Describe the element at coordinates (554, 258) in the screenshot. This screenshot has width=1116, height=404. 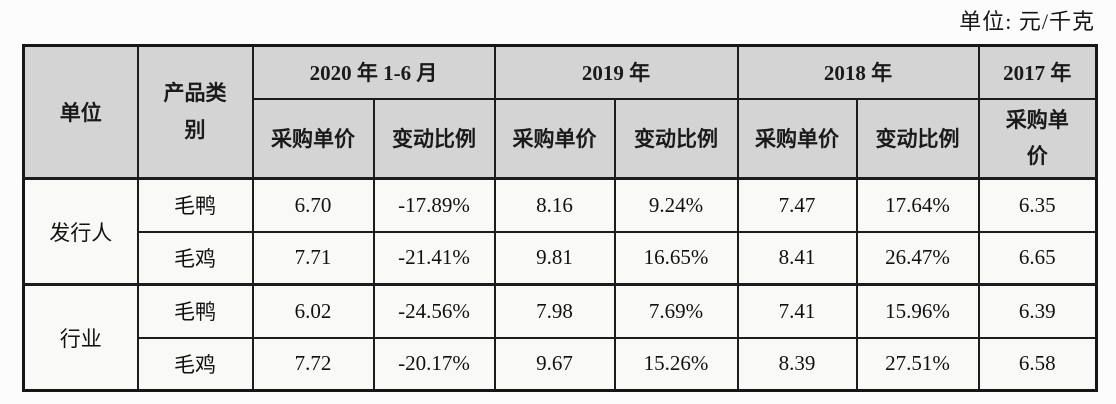
I see `value-cell: 9.81` at that location.